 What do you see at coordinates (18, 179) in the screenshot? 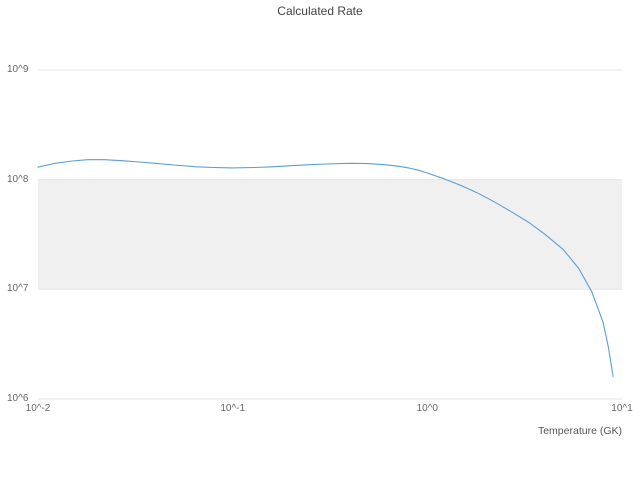
I see `y-tick-label: 10^8` at bounding box center [18, 179].